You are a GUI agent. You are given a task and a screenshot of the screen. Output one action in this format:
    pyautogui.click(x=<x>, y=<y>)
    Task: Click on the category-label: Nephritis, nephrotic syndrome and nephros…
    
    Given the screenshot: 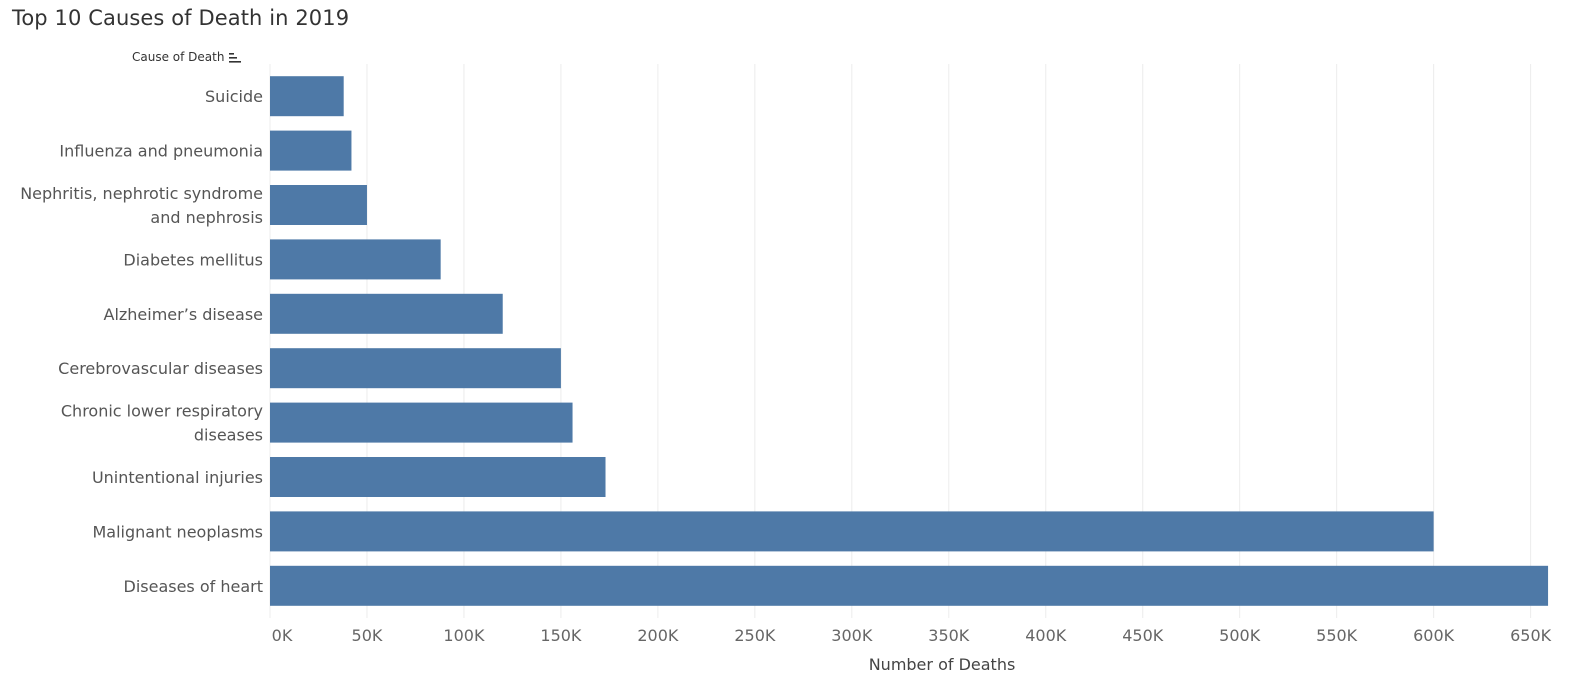 What is the action you would take?
    pyautogui.click(x=141, y=205)
    